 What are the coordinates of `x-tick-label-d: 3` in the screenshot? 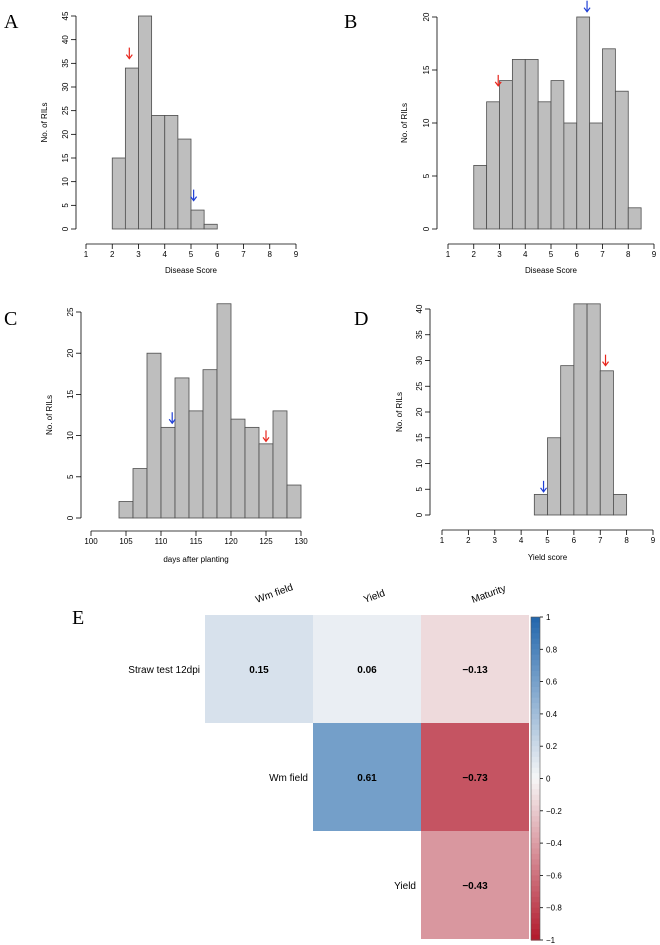 It's located at (495, 540).